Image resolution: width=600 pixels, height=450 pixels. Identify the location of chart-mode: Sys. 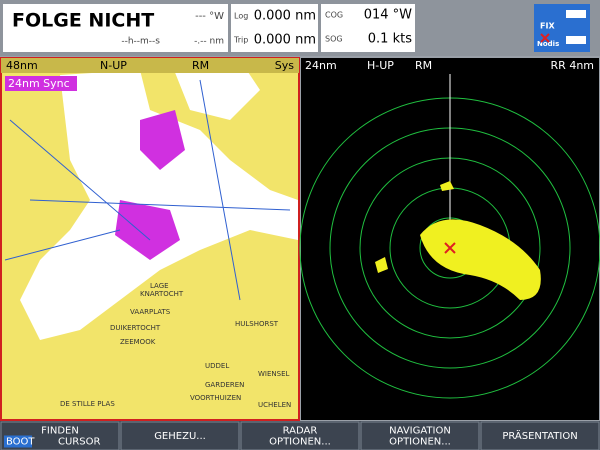
(284, 65).